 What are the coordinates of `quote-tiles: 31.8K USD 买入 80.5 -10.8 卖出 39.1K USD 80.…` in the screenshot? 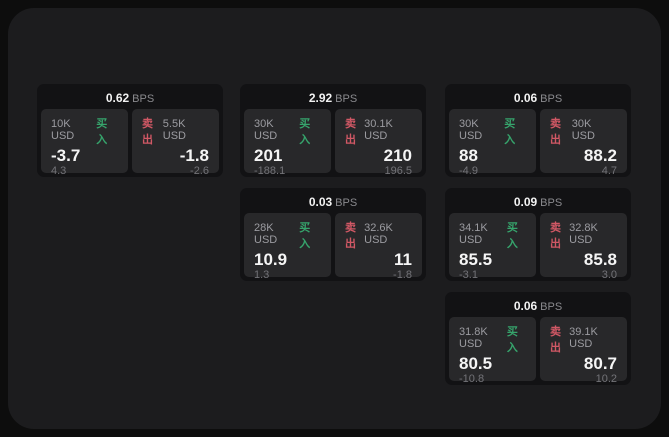 It's located at (538, 351).